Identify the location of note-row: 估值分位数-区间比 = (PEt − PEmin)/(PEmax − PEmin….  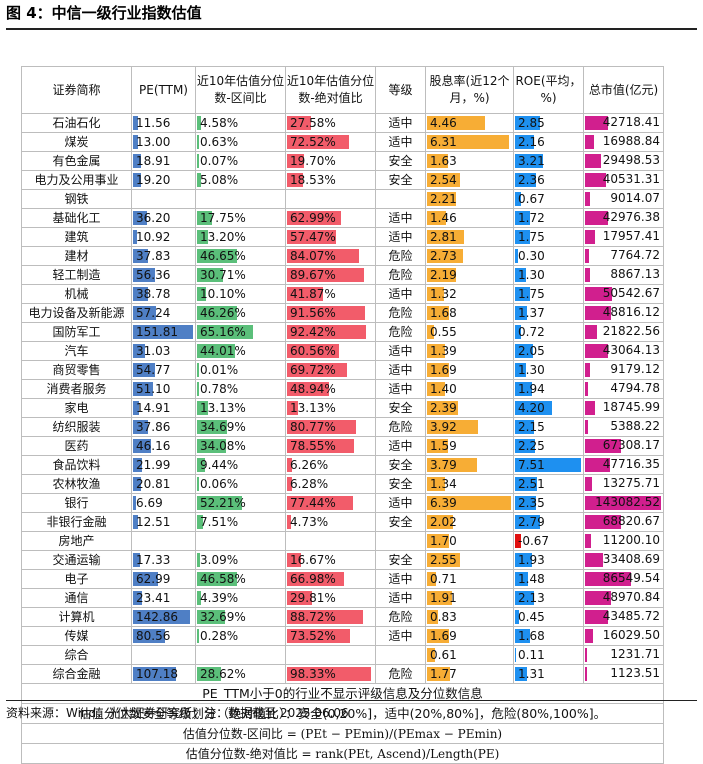
(342, 733).